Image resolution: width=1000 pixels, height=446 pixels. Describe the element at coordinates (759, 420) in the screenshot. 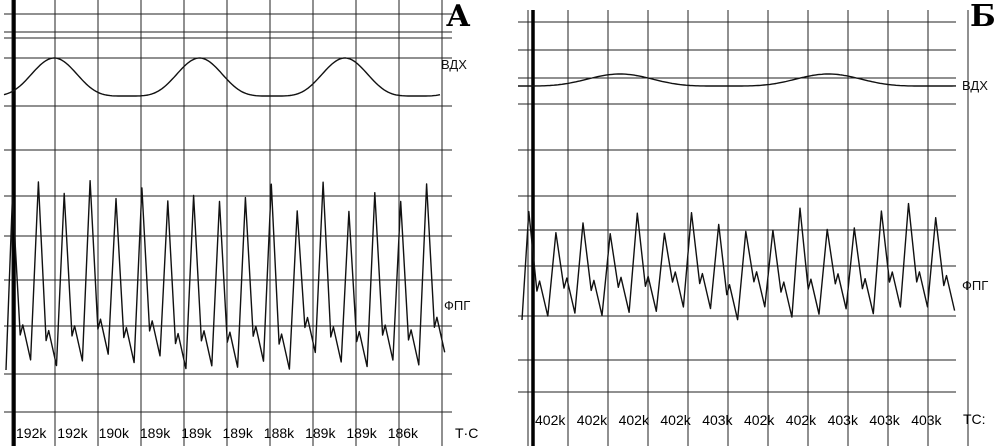

I see `panel-b-tick-5: 402k` at that location.